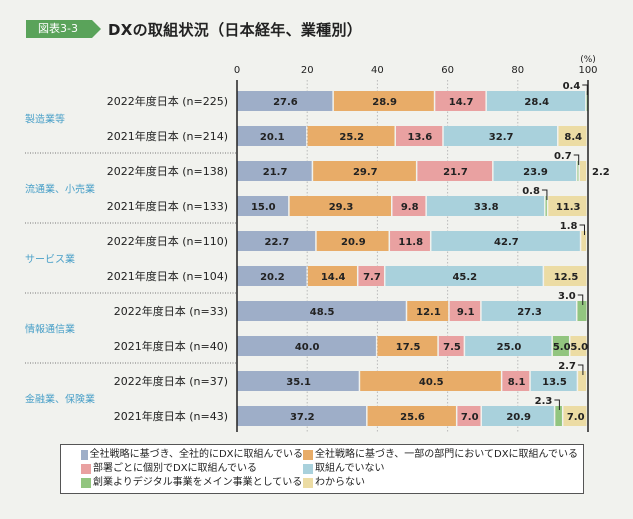 The height and width of the screenshot is (519, 633). What do you see at coordinates (167, 171) in the screenshot?
I see `row-label: 2022年度日本 (n=138)` at bounding box center [167, 171].